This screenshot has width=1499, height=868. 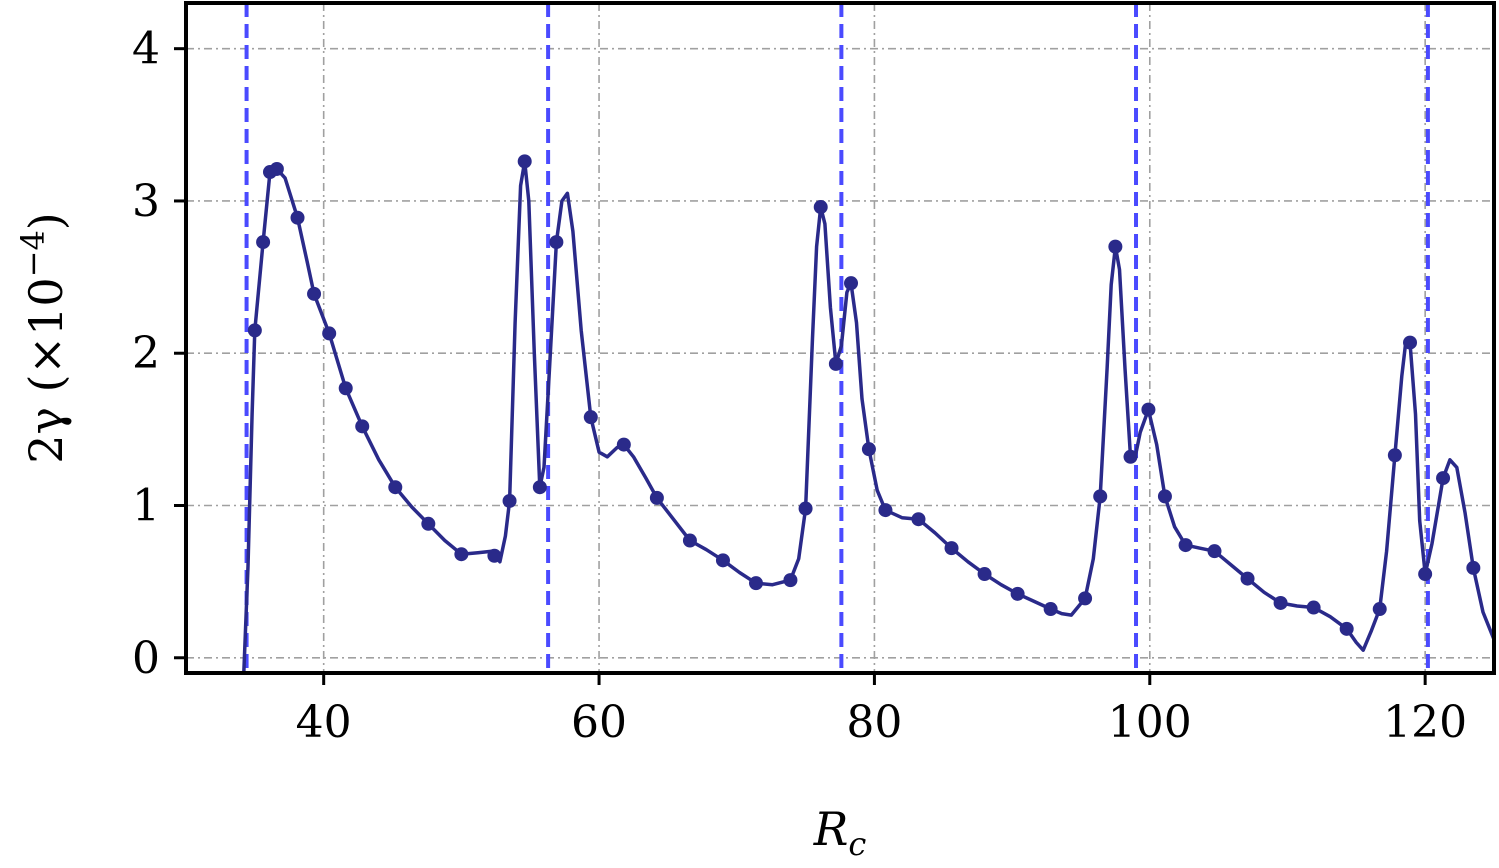 I want to click on y-axis-label-close: ), so click(x=46, y=221).